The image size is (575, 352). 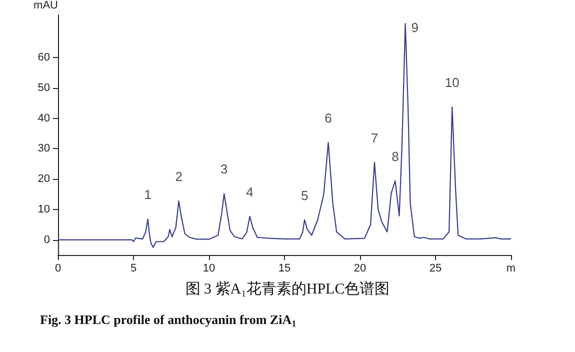 I want to click on y-tick-label: 40, so click(x=44, y=118).